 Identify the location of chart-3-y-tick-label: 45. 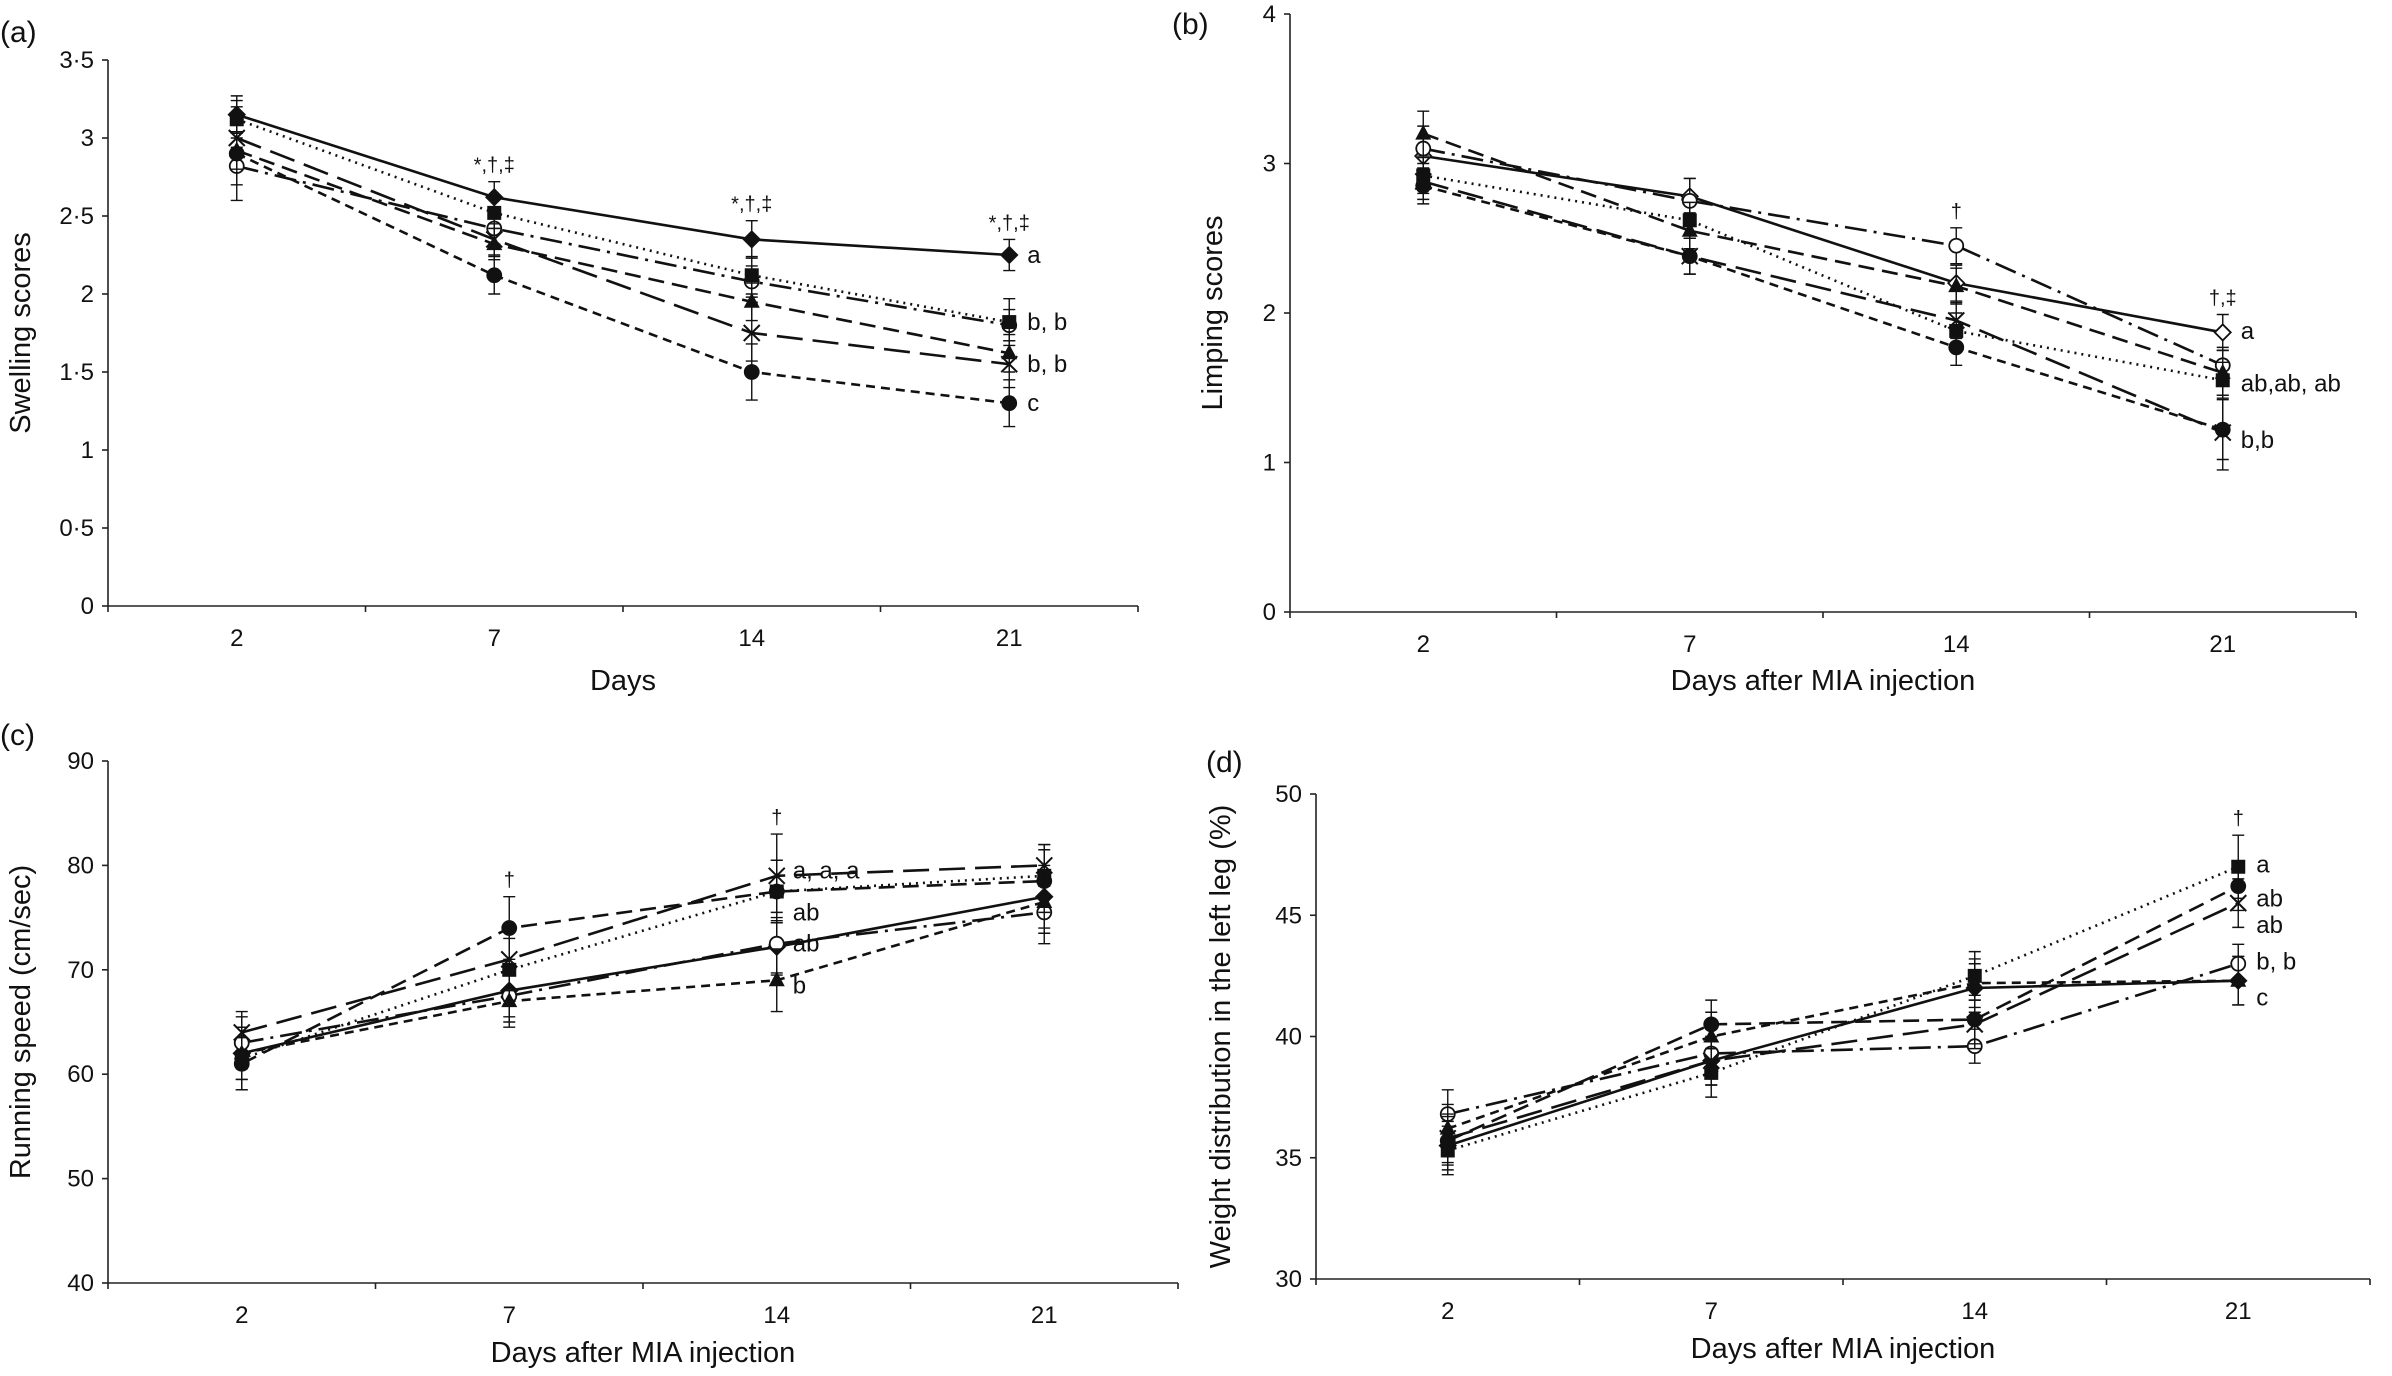
(1288, 915).